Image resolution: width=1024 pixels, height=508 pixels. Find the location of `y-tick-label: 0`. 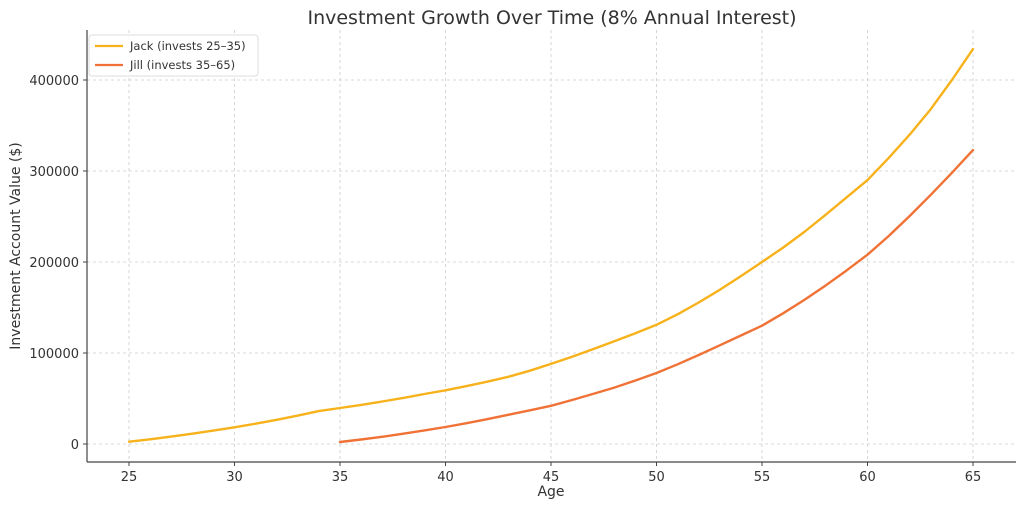

y-tick-label: 0 is located at coordinates (75, 445).